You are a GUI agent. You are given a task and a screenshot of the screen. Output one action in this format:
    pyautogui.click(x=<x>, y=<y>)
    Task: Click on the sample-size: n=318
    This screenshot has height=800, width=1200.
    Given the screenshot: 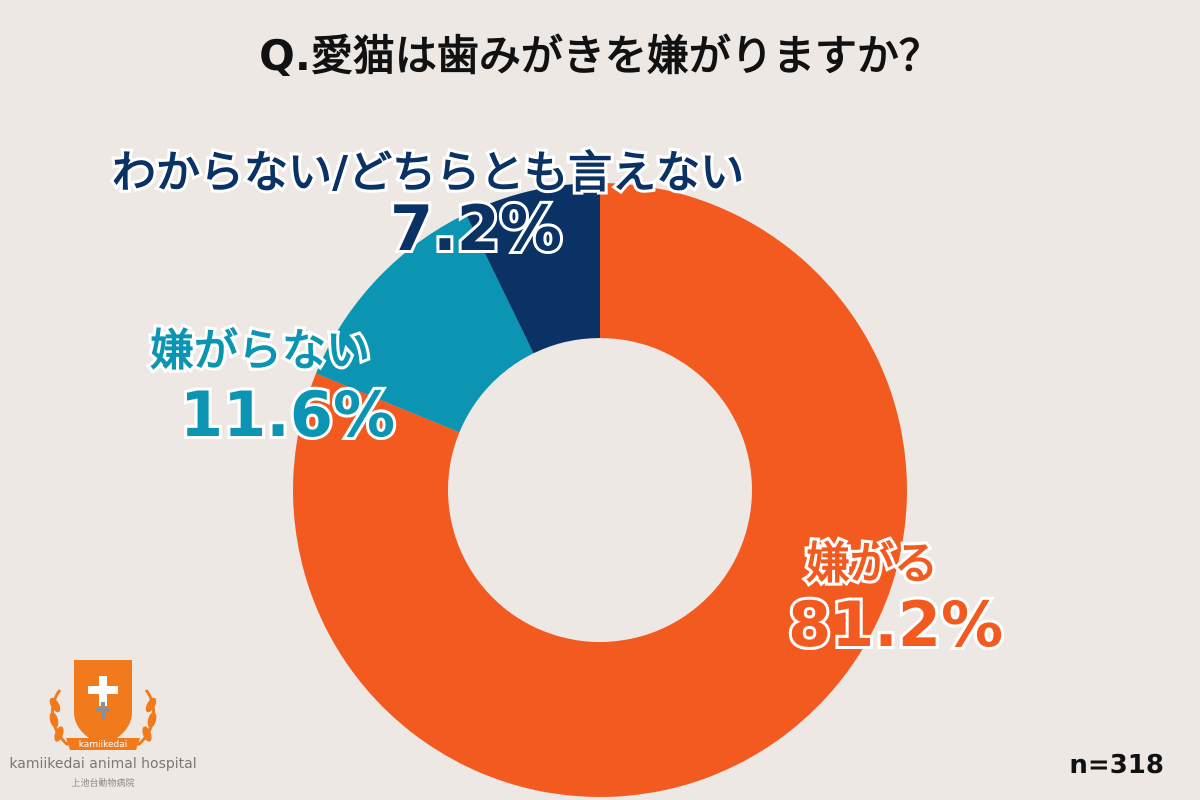 What is the action you would take?
    pyautogui.click(x=1116, y=765)
    